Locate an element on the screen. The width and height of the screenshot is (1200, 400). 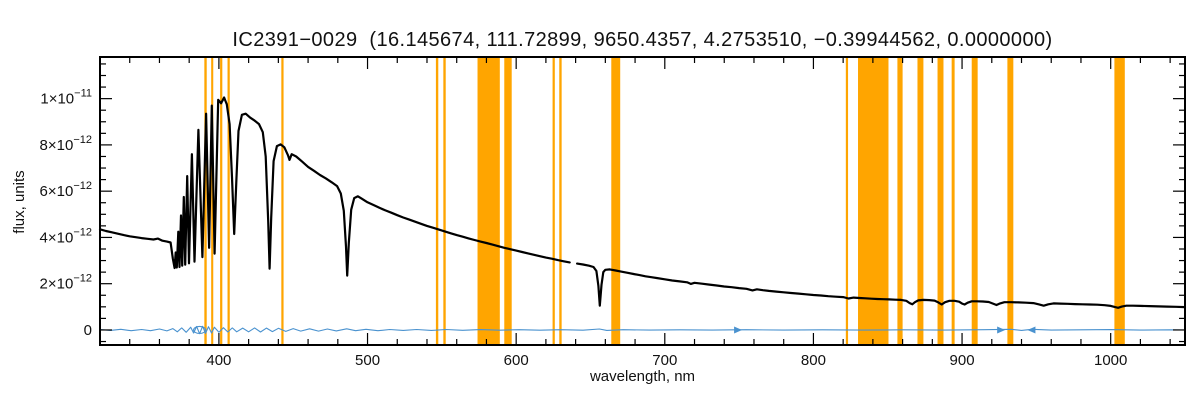
x-tick-label: 900 is located at coordinates (962, 360).